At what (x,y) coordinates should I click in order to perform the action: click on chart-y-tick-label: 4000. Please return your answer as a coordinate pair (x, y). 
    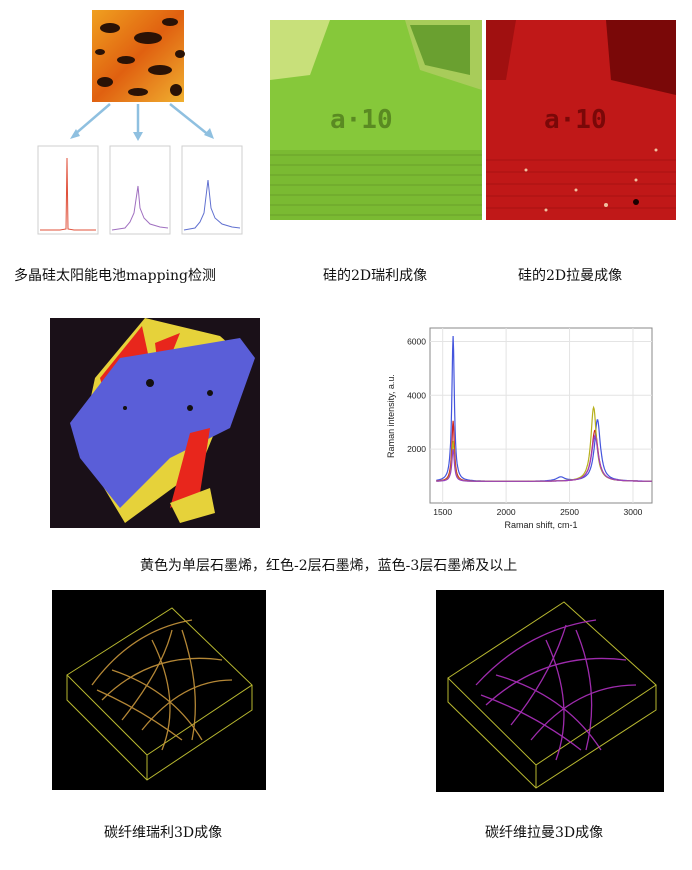
    Looking at the image, I should click on (416, 395).